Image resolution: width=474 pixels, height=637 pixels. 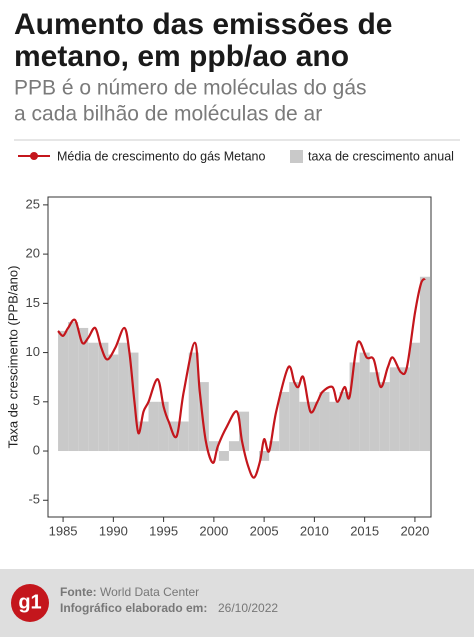 What do you see at coordinates (168, 114) in the screenshot?
I see `subtitle-line: a cada bilhão de moléculas de ar` at bounding box center [168, 114].